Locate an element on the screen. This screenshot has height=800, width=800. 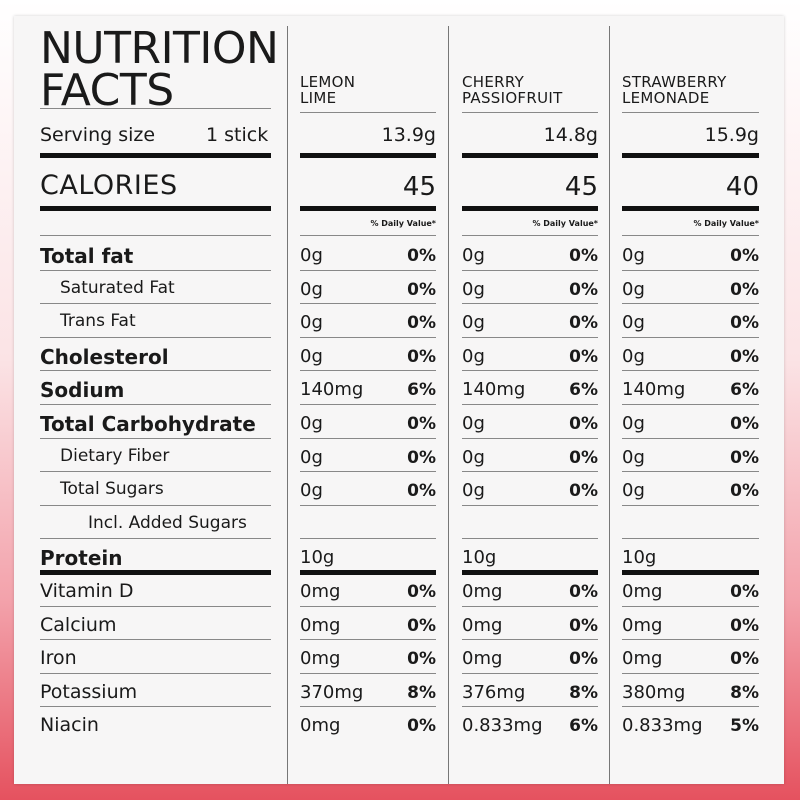
nutrient-amount: 0.833mg is located at coordinates (662, 726).